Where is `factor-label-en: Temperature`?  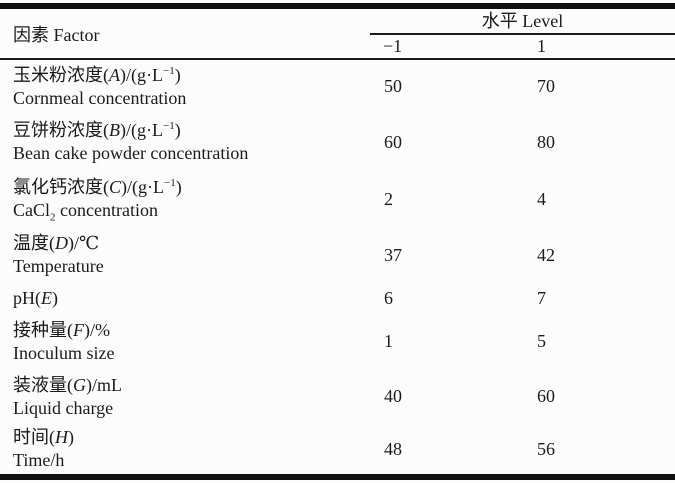 factor-label-en: Temperature is located at coordinates (58, 266).